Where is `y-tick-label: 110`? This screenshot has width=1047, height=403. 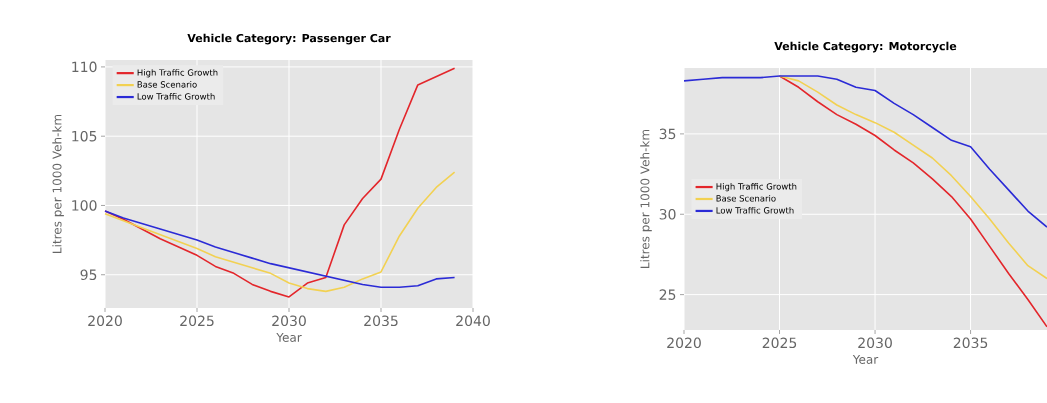 y-tick-label: 110 is located at coordinates (84, 67).